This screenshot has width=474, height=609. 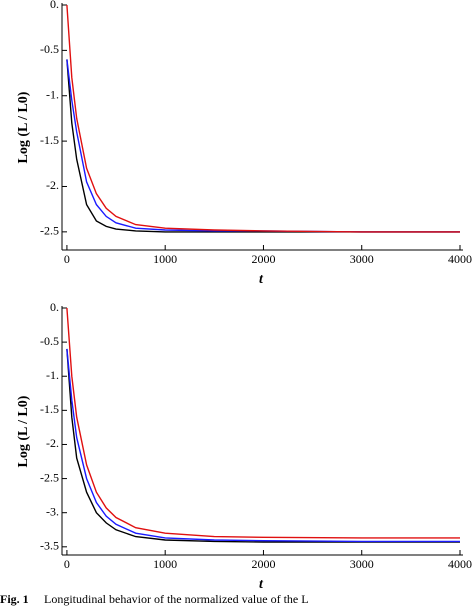 What do you see at coordinates (14, 599) in the screenshot?
I see `caption-label: Fig. 1` at bounding box center [14, 599].